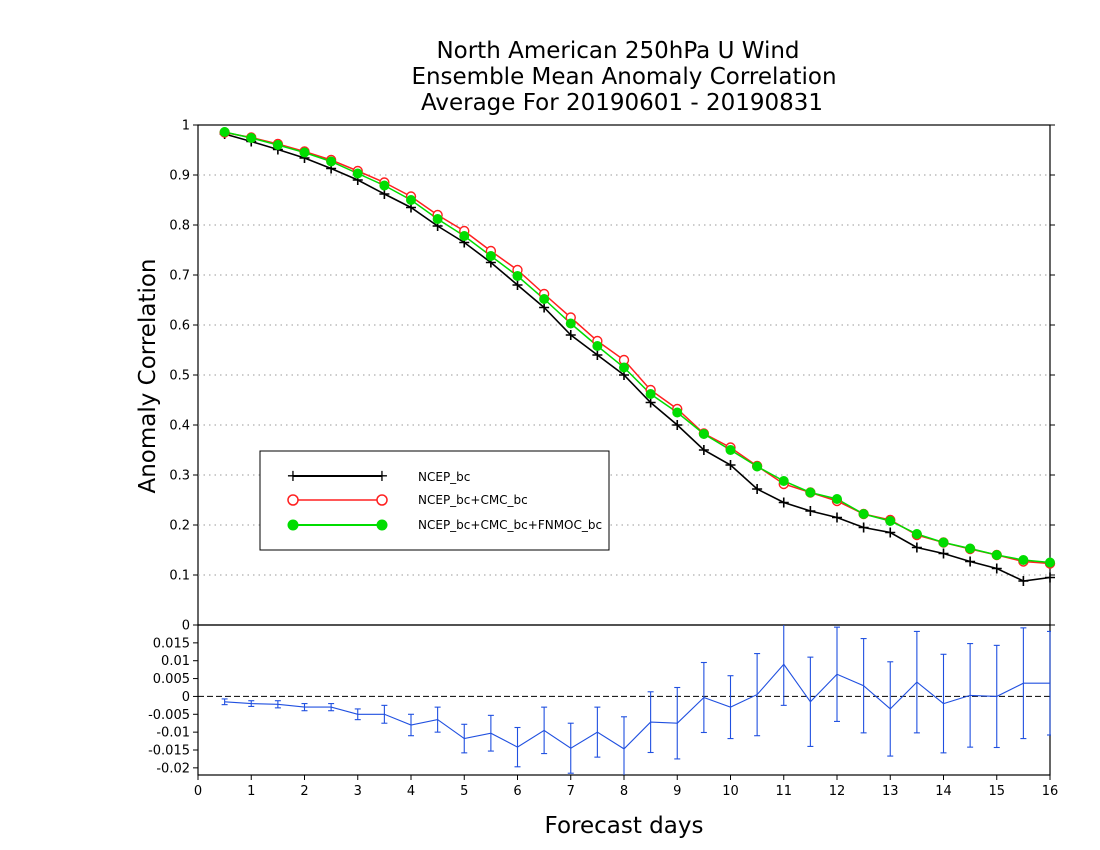 The image size is (1100, 850). What do you see at coordinates (186, 126) in the screenshot?
I see `main-y-tick-label: 1` at bounding box center [186, 126].